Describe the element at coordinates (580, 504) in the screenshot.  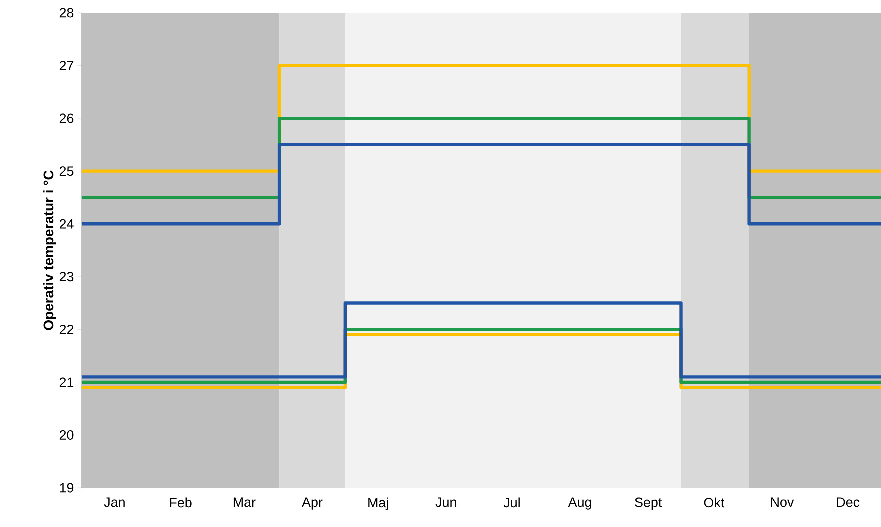
I see `x-tick-label: Aug` at that location.